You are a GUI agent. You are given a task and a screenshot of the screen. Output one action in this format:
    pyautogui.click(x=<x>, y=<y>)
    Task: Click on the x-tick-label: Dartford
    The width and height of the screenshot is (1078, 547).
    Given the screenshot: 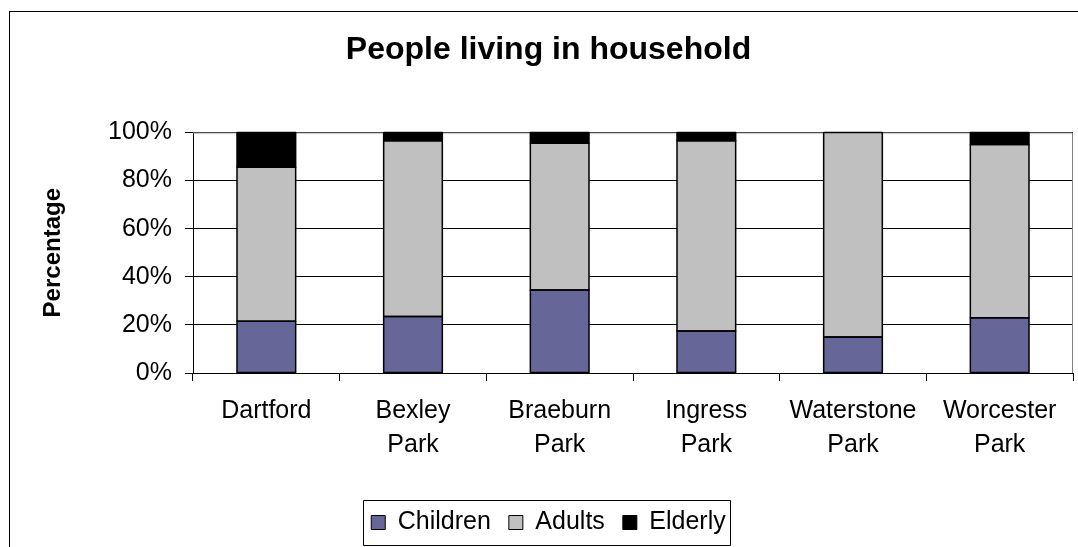 What is the action you would take?
    pyautogui.click(x=266, y=408)
    